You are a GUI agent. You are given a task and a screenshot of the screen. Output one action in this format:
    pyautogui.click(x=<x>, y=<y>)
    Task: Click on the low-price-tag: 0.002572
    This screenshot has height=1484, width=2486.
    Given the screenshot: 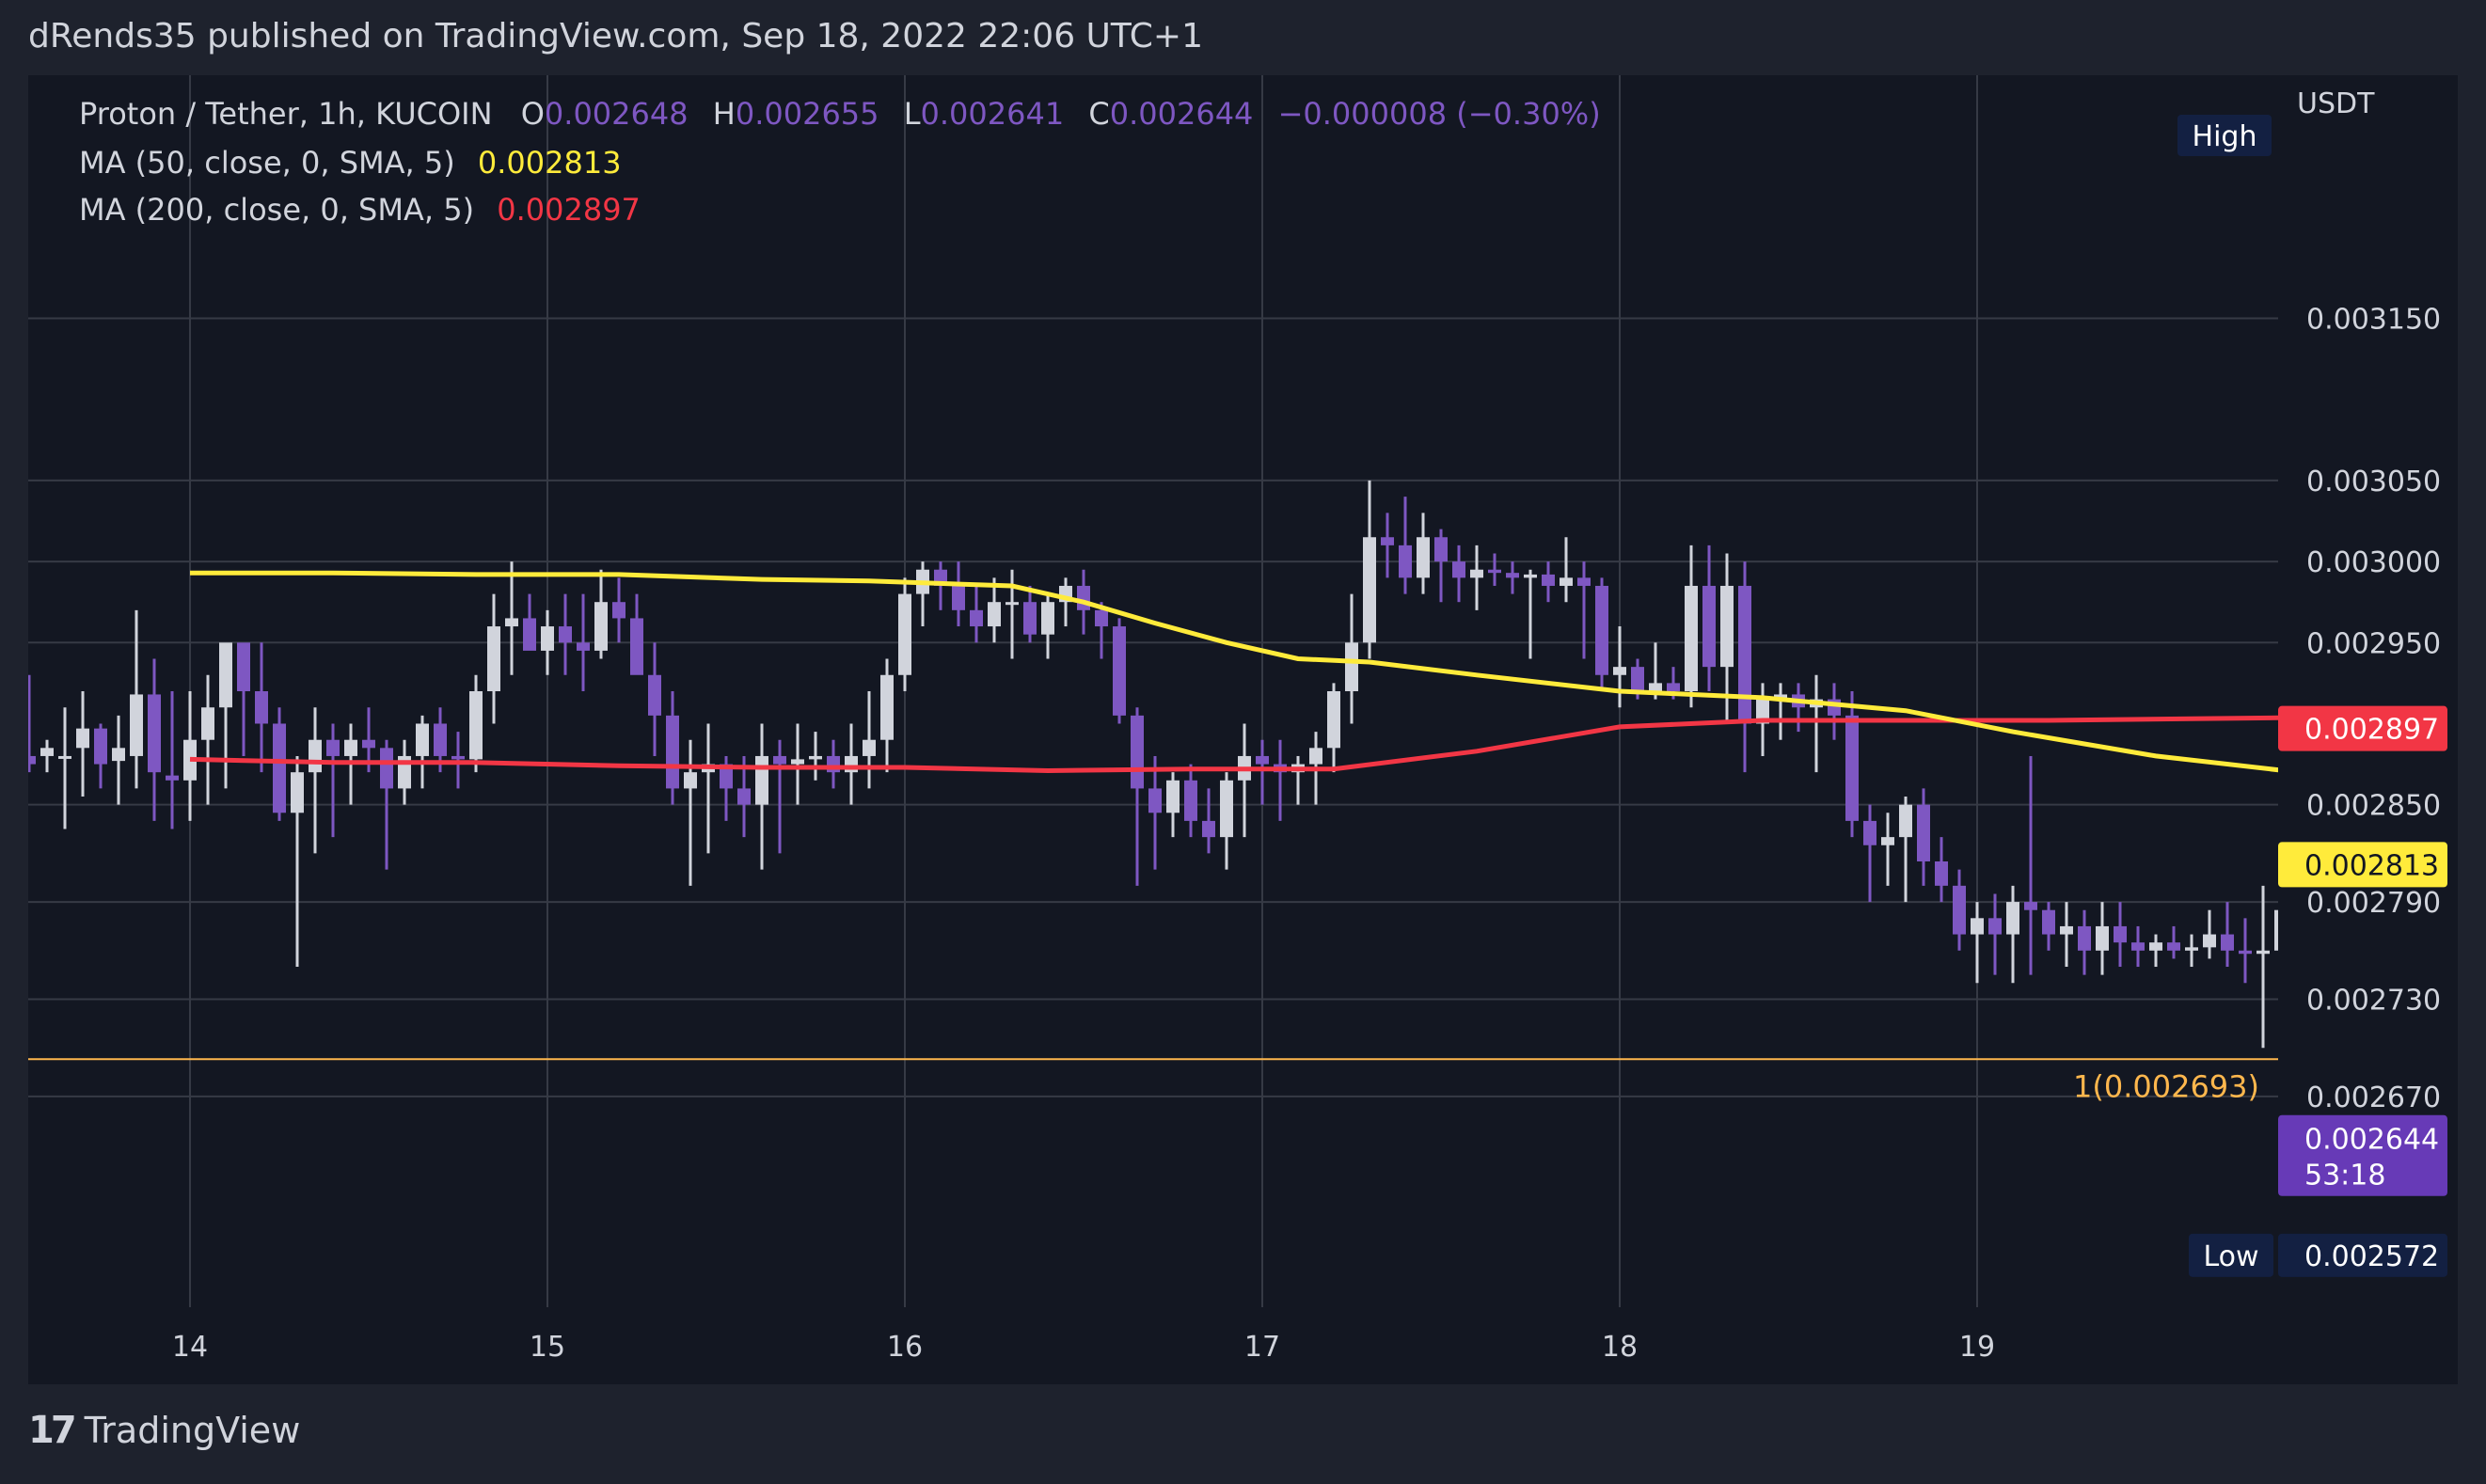 What is the action you would take?
    pyautogui.click(x=2362, y=1255)
    